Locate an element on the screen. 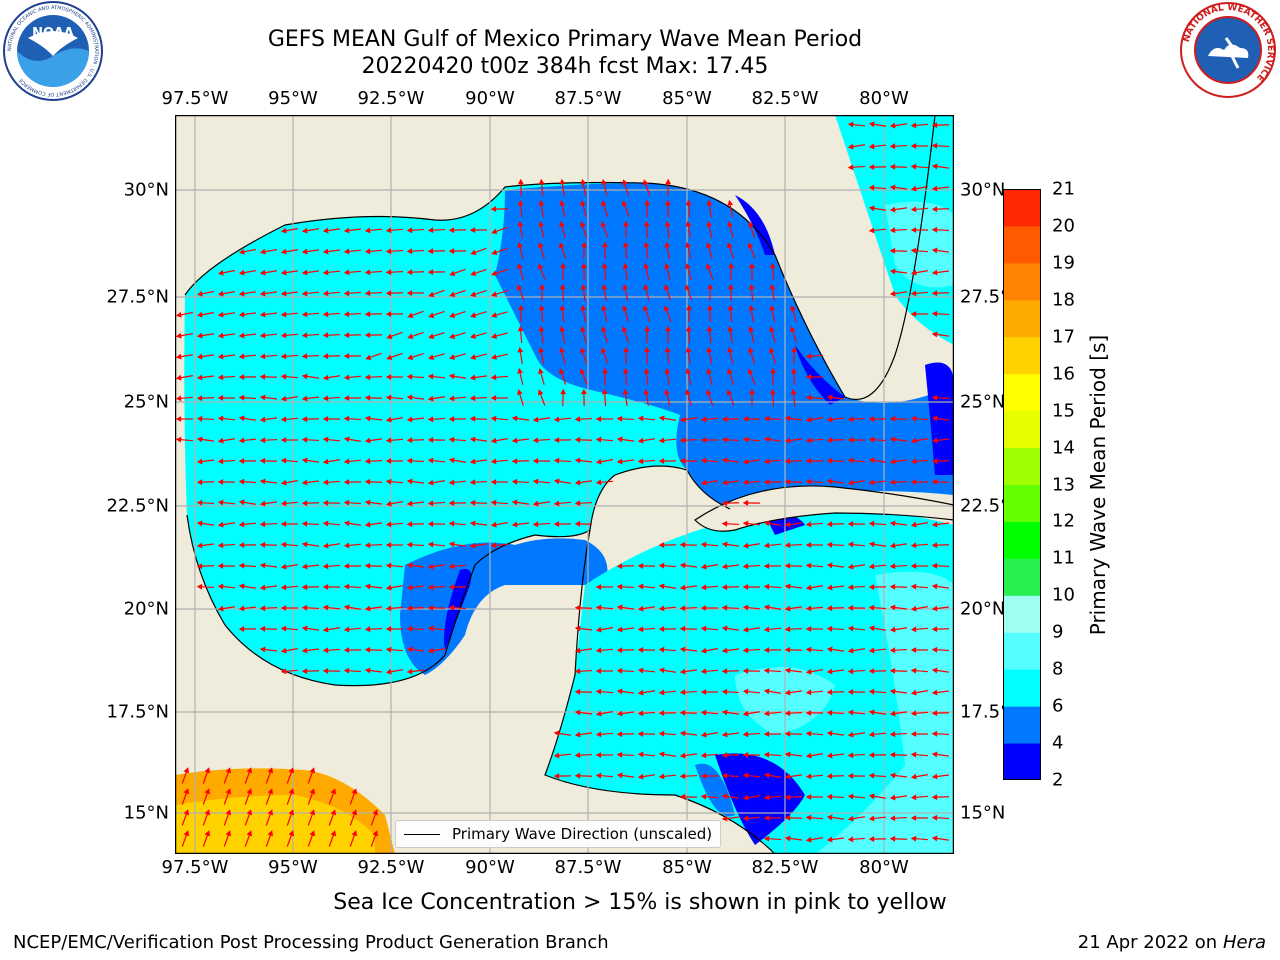  colorbar-tick: 11 is located at coordinates (1063, 558).